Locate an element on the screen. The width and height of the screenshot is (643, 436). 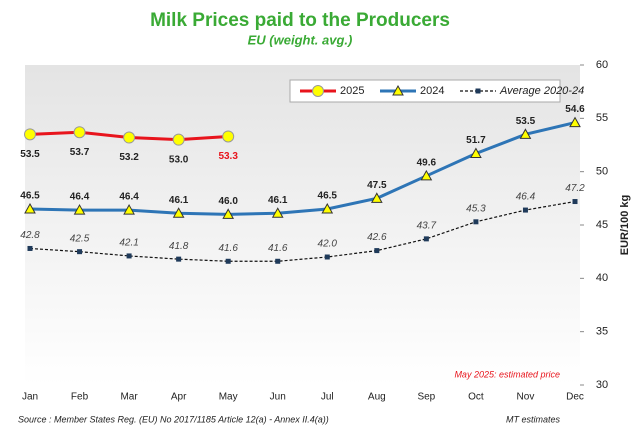
x-tick-label: Mar is located at coordinates (129, 397).